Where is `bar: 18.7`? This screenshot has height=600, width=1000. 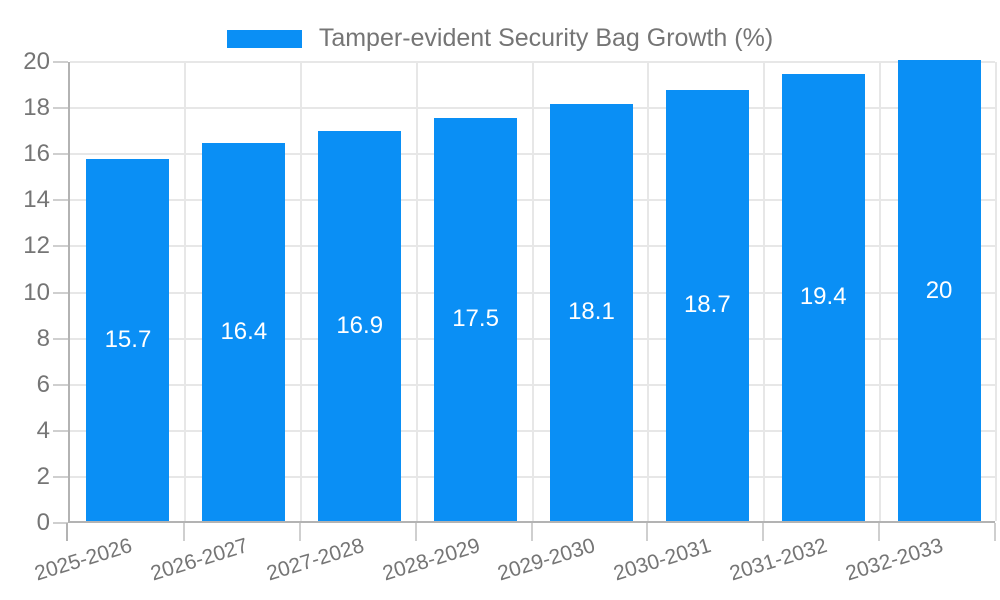 bar: 18.7 is located at coordinates (707, 305).